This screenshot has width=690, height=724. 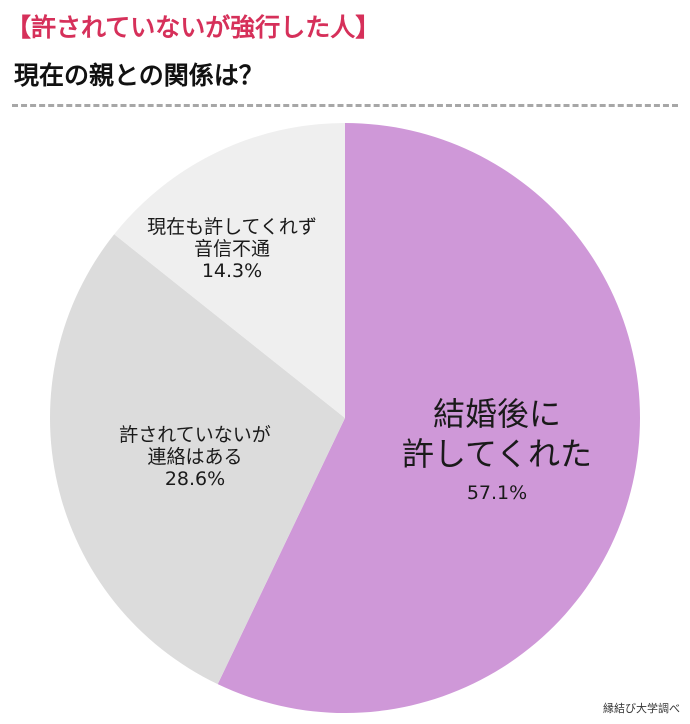 What do you see at coordinates (193, 27) in the screenshot?
I see `chart-title-heading: 【許されていないが強行した人】` at bounding box center [193, 27].